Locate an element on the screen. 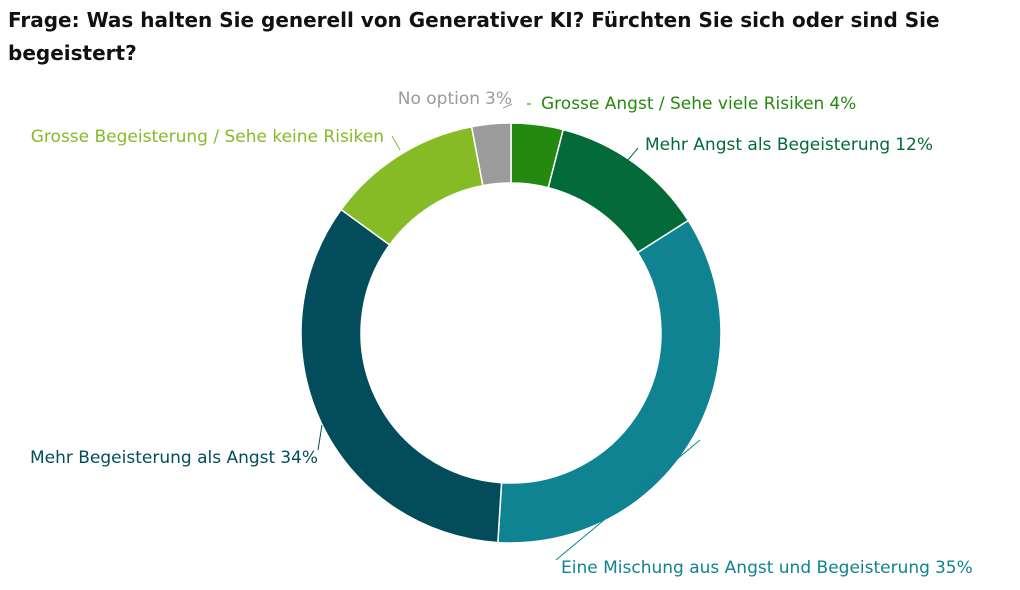 This screenshot has width=1020, height=590. label-value: 3% is located at coordinates (498, 99).